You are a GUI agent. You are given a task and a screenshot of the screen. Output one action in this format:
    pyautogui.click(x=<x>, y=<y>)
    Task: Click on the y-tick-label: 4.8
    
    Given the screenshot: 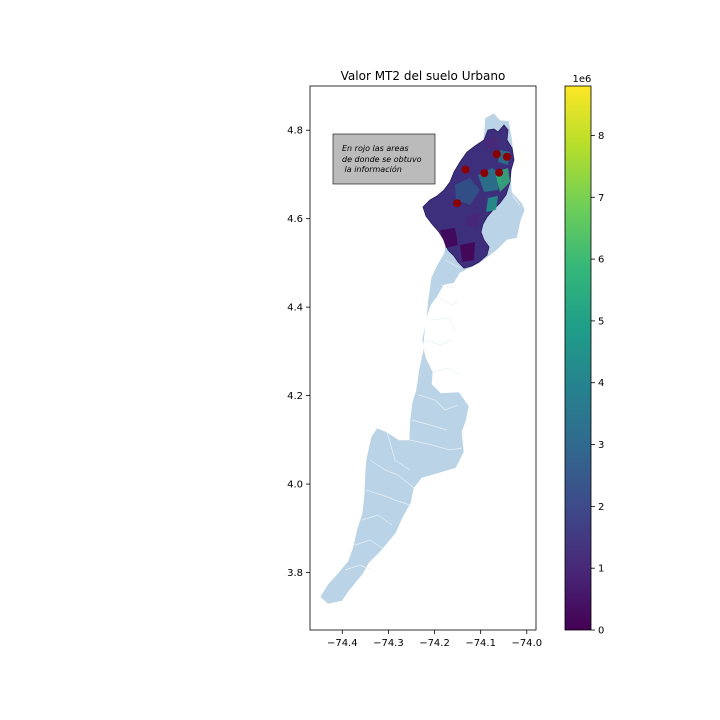 What is the action you would take?
    pyautogui.click(x=295, y=131)
    